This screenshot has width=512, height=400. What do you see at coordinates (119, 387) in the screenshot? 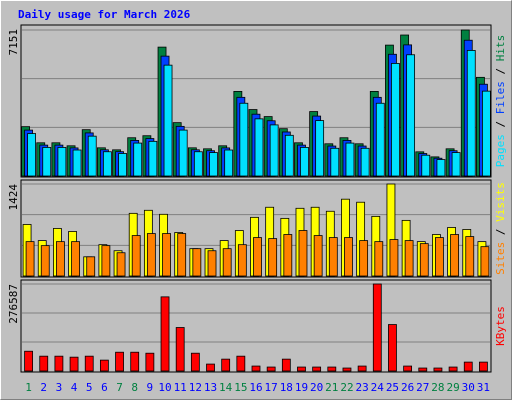
I see `x-tick-label: 7` at bounding box center [119, 387].